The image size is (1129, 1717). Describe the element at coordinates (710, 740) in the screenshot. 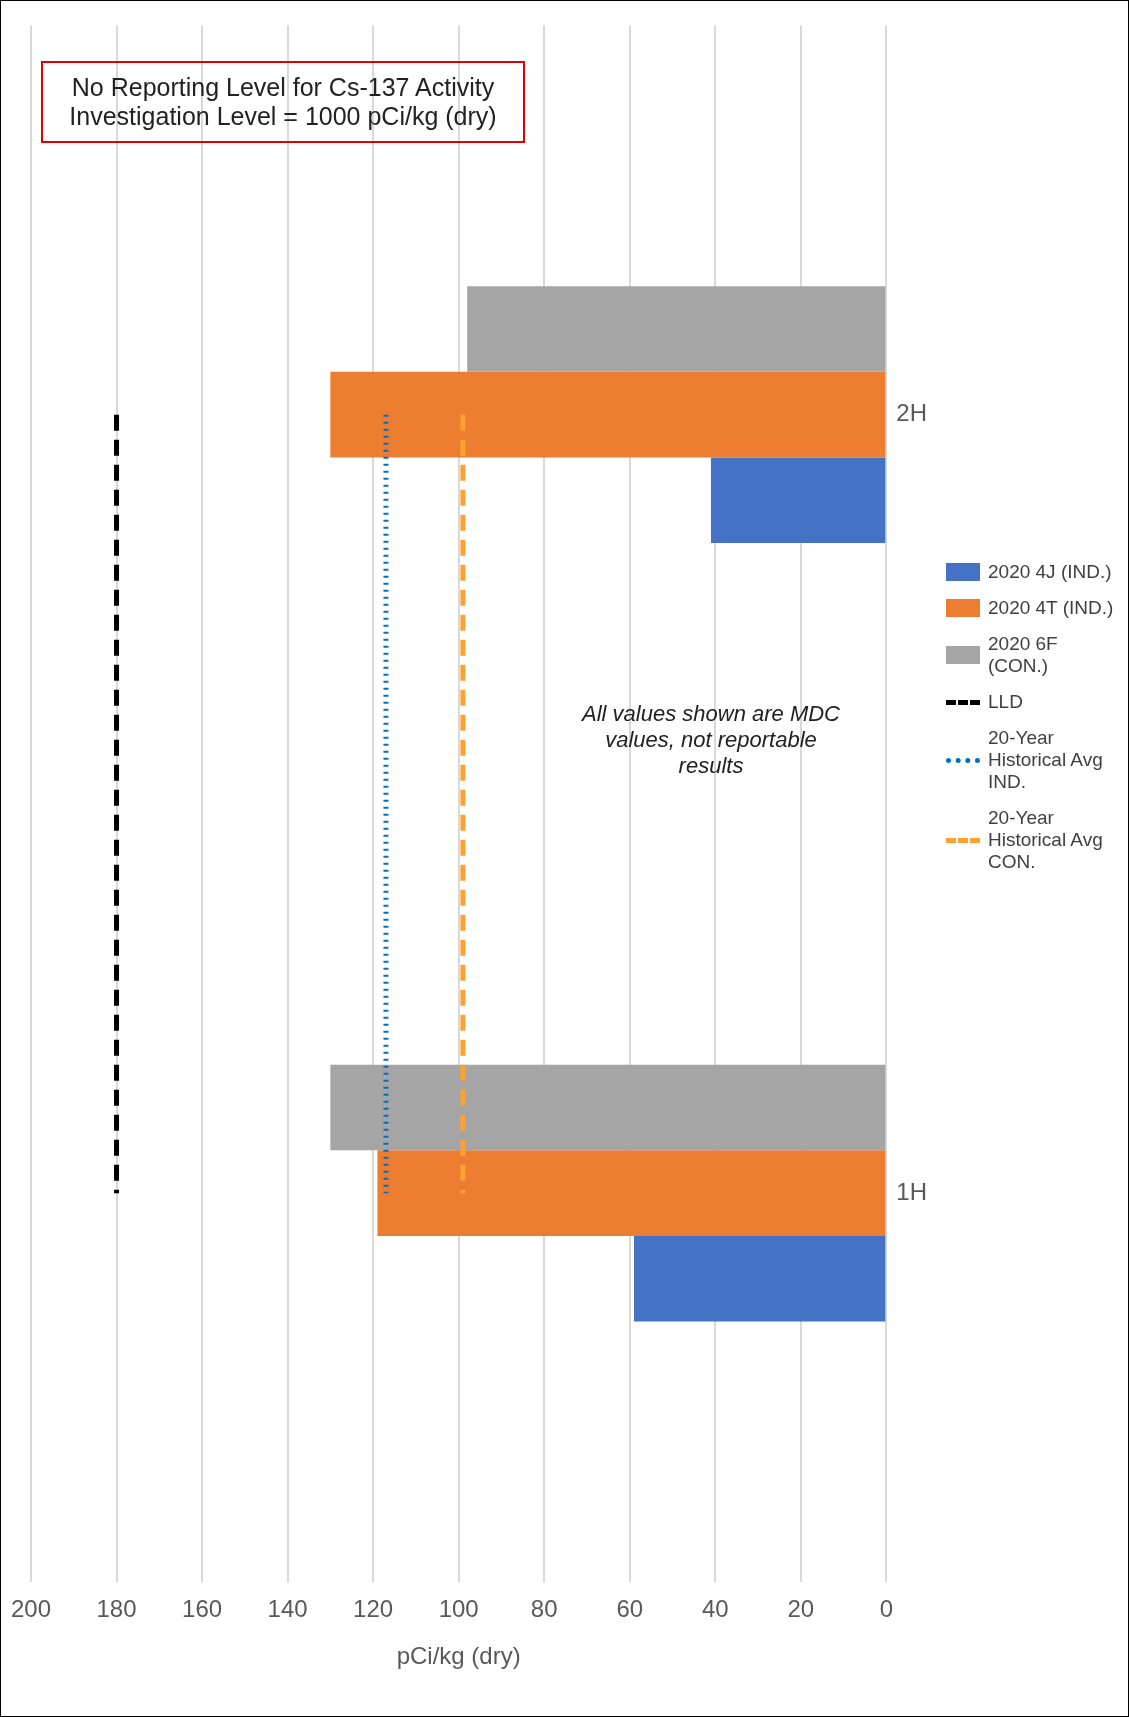

I see `annotation: All values shown are MDC values, not reportable results` at that location.